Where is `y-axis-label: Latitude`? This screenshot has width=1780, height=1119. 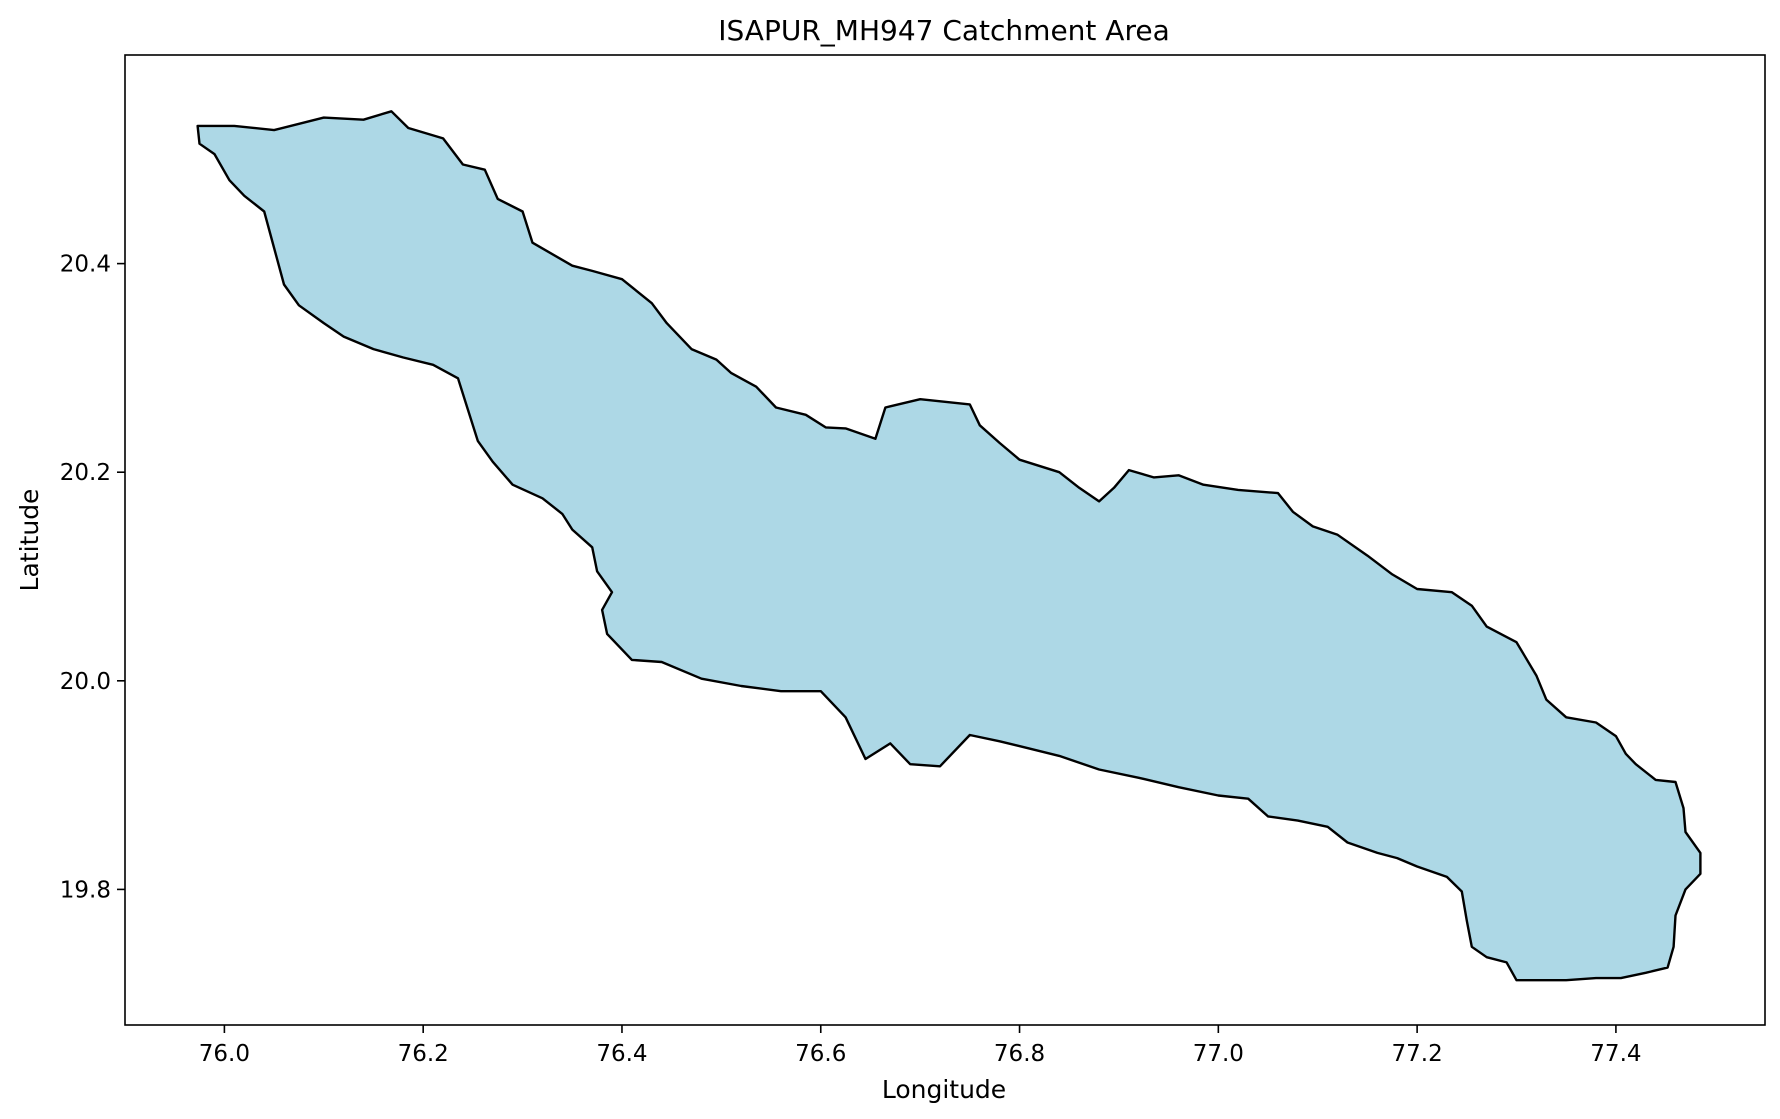 y-axis-label: Latitude is located at coordinates (29, 540).